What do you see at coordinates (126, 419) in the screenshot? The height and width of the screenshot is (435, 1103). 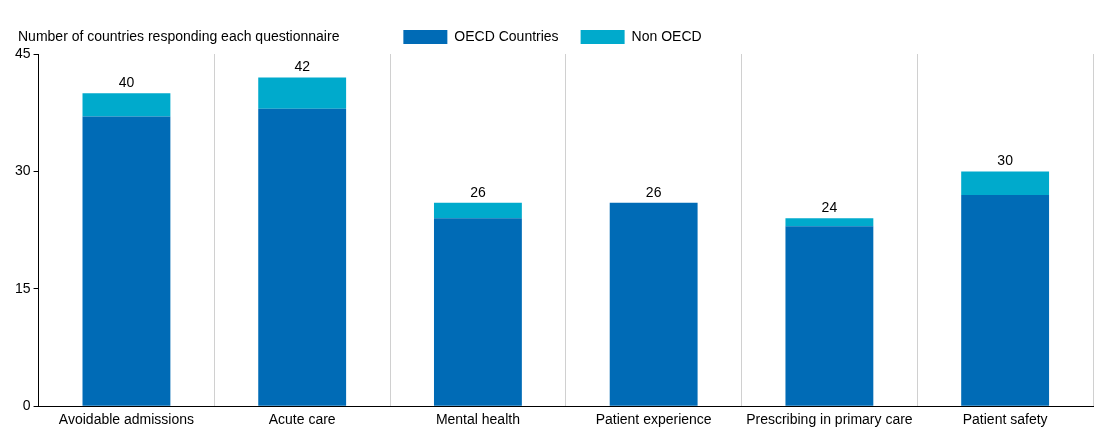 I see `x-tick-label: Avoidable admissions` at bounding box center [126, 419].